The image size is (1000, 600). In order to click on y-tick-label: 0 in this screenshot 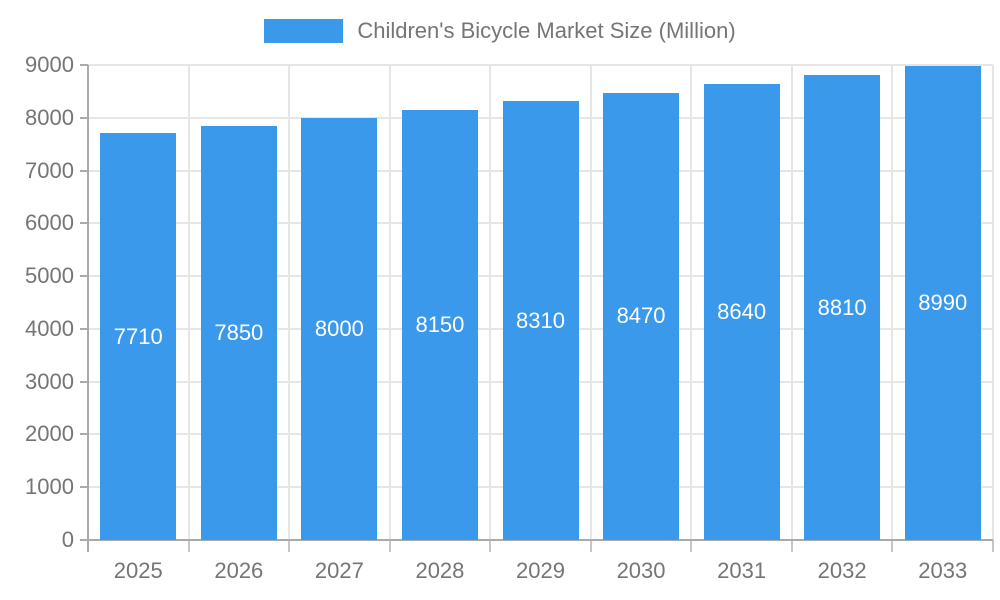, I will do `click(67, 539)`.